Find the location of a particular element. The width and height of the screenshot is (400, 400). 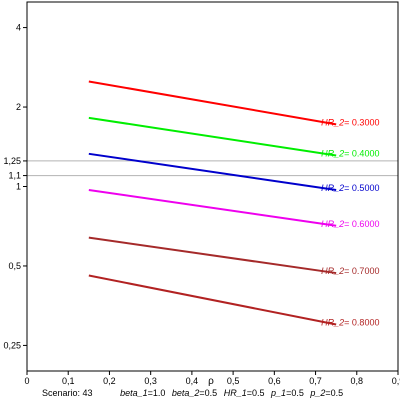

series-label: HR_2= 0.7000 is located at coordinates (350, 271).